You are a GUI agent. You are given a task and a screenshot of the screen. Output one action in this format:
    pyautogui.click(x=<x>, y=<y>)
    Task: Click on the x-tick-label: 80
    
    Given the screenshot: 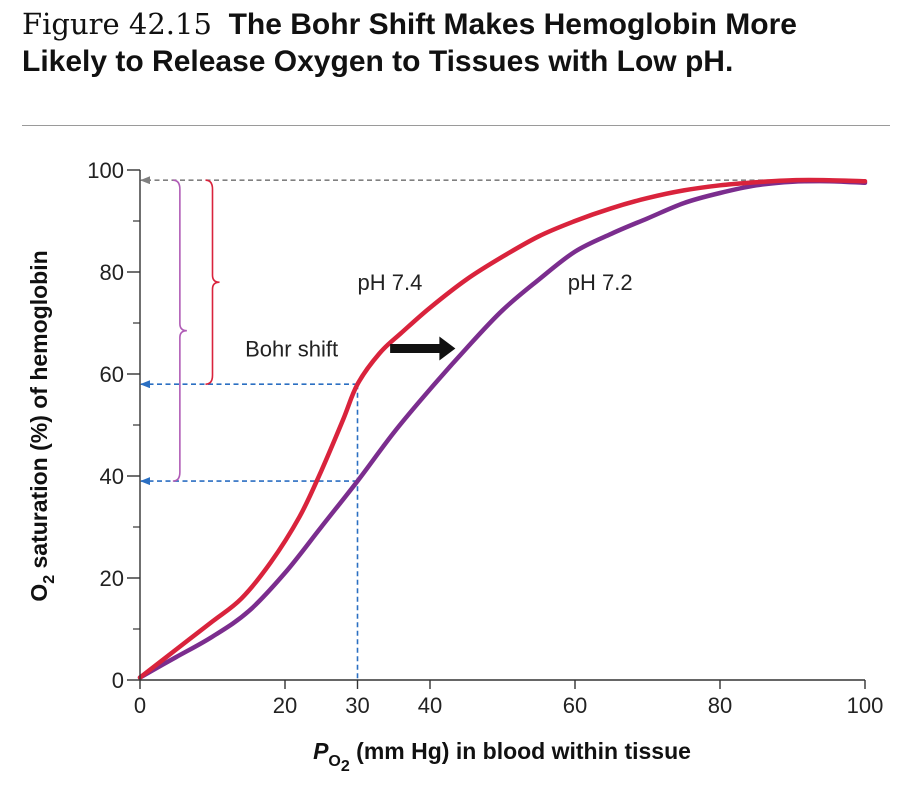 What is the action you would take?
    pyautogui.click(x=720, y=705)
    